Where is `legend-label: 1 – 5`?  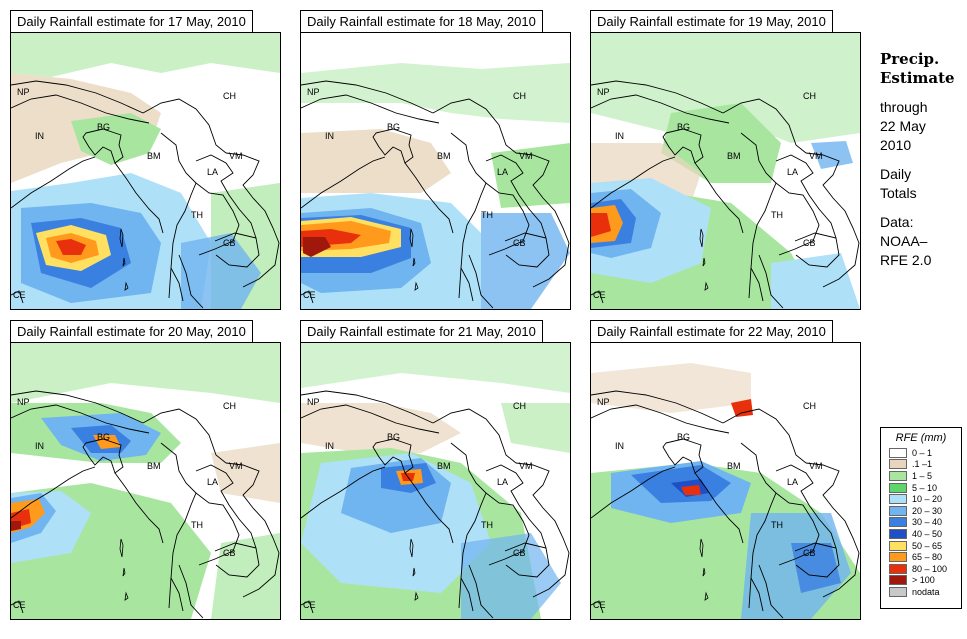
legend-label: 1 – 5 is located at coordinates (922, 475).